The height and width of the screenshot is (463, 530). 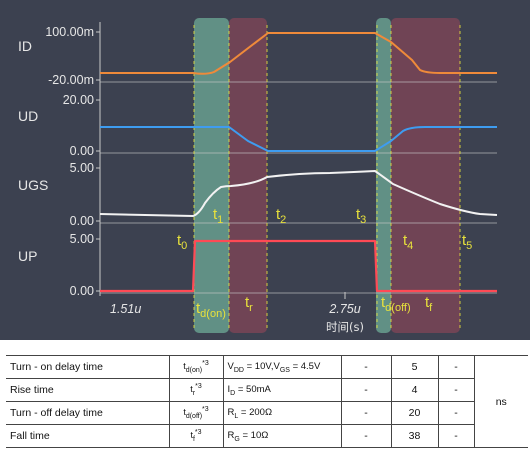 What do you see at coordinates (25, 46) in the screenshot?
I see `panel-name-id: ID` at bounding box center [25, 46].